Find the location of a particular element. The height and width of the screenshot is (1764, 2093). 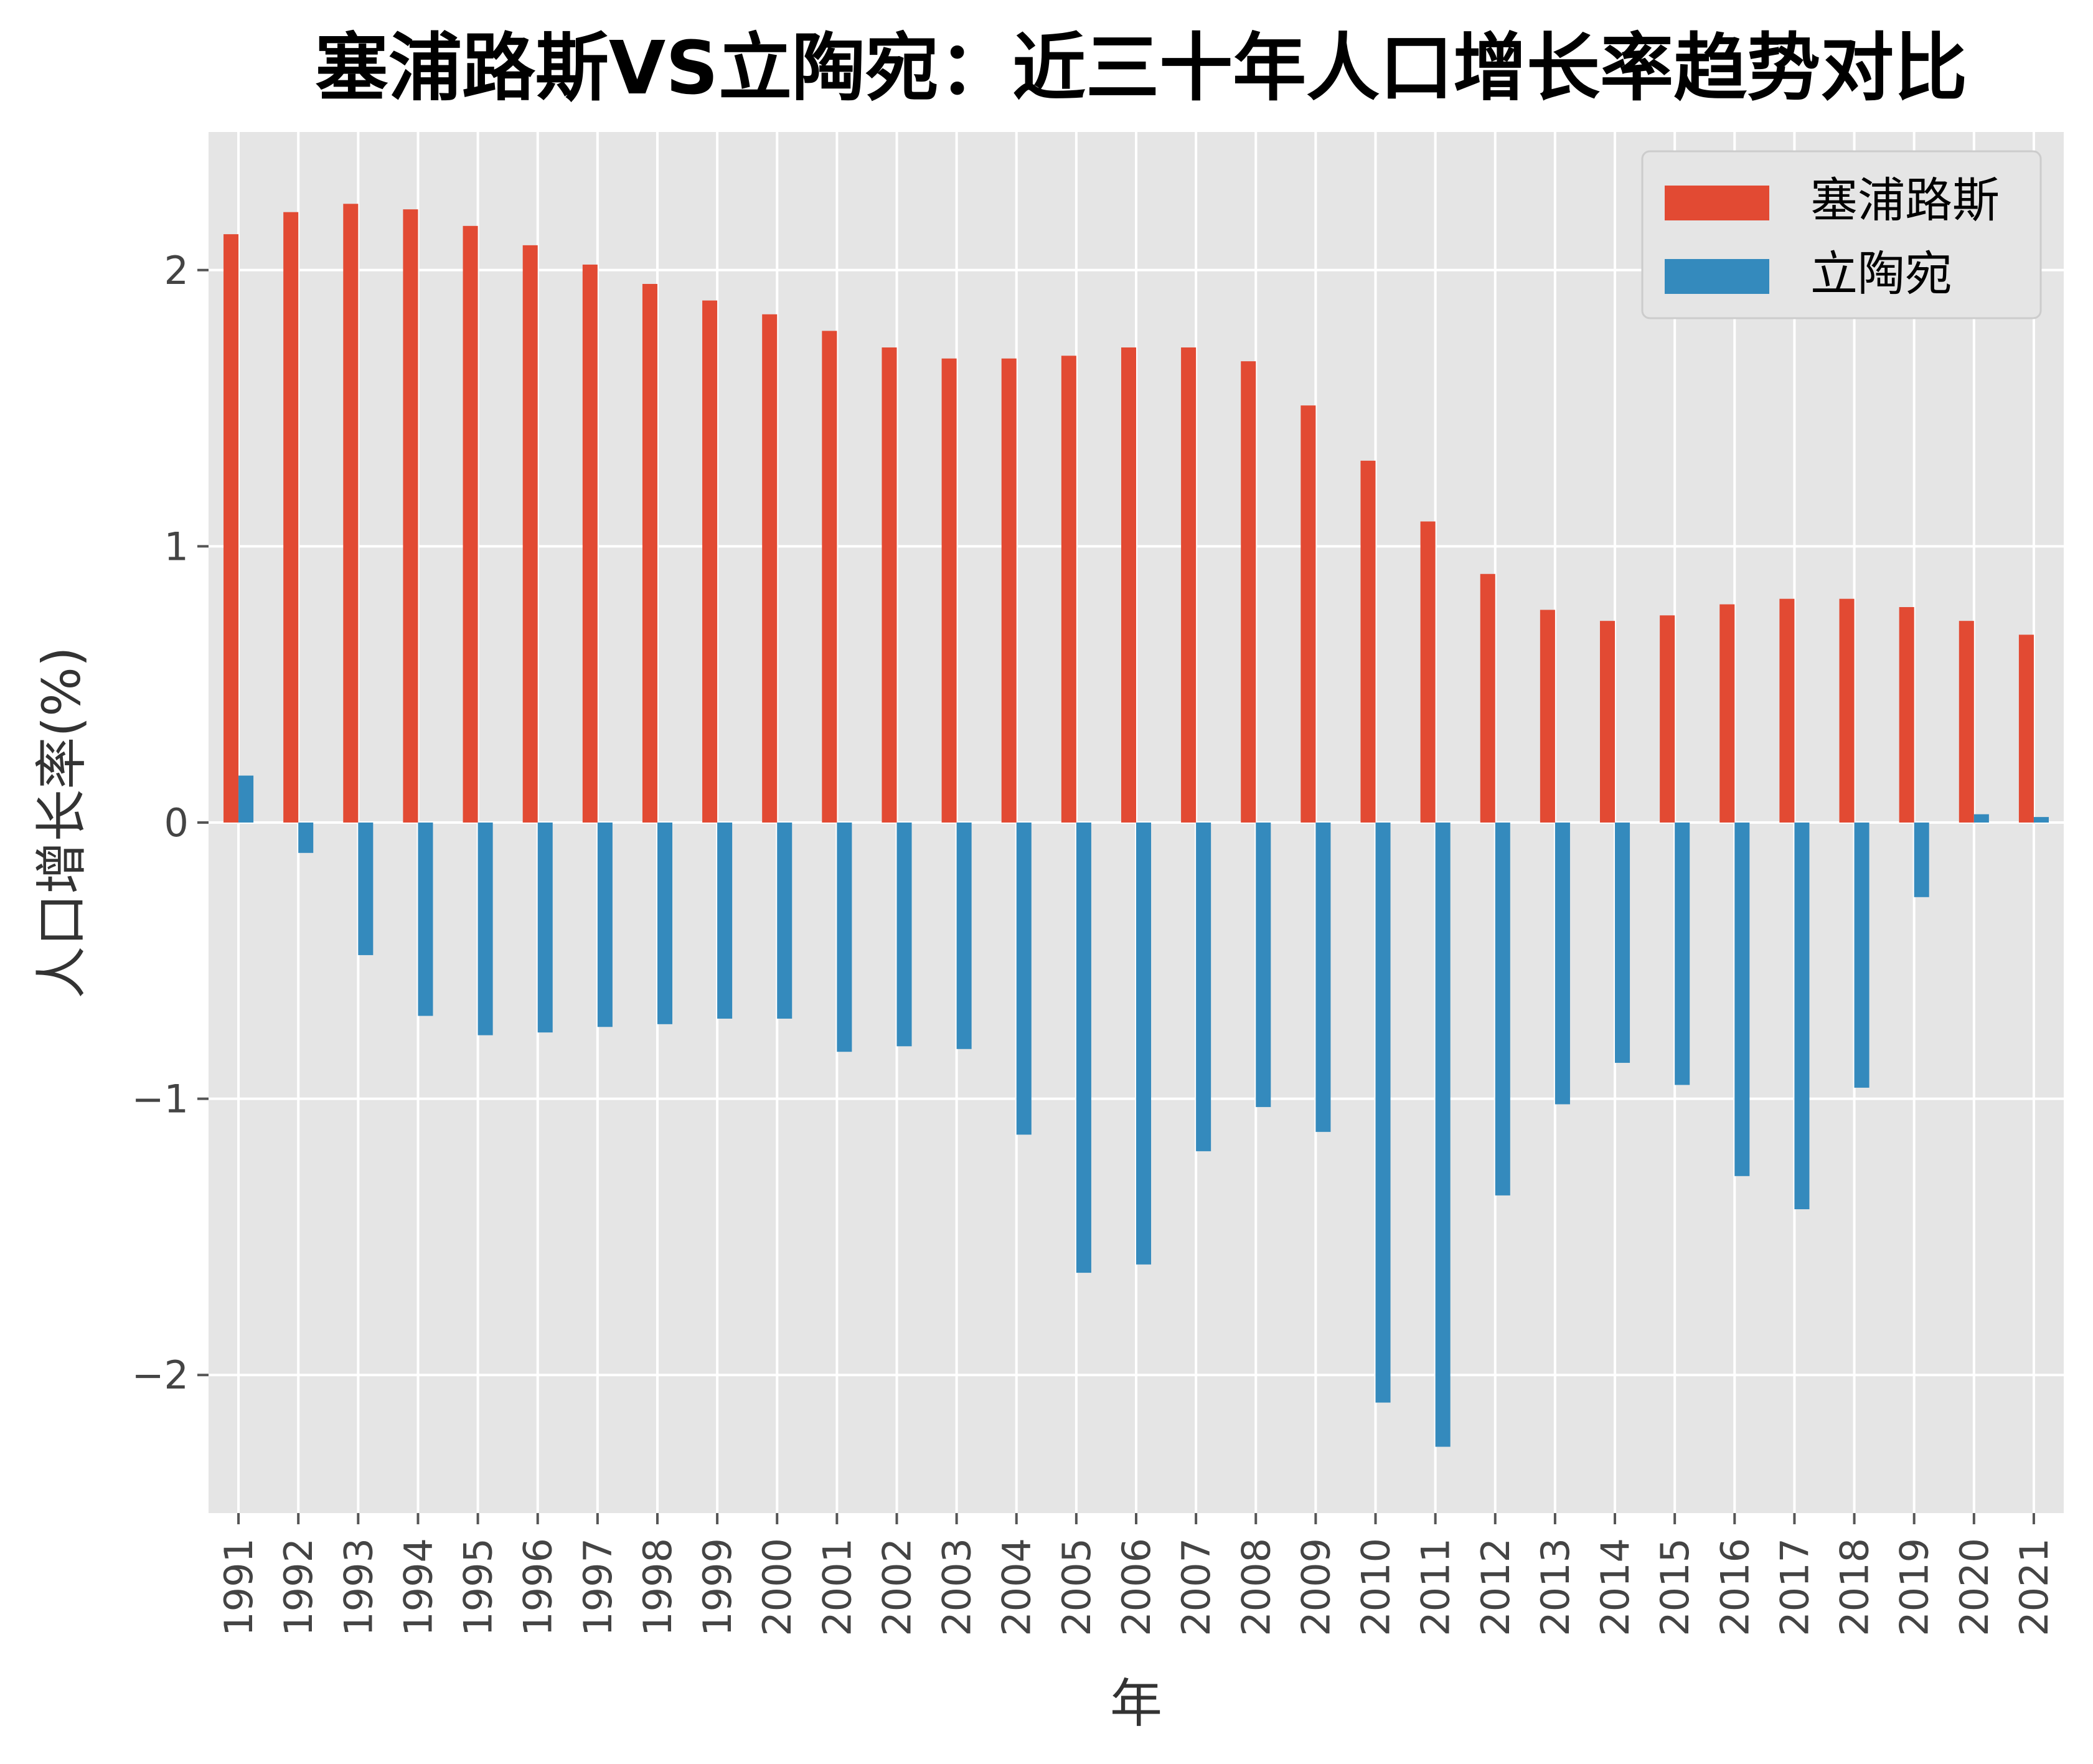

x-tick-label-1996: 1996 is located at coordinates (538, 1587).